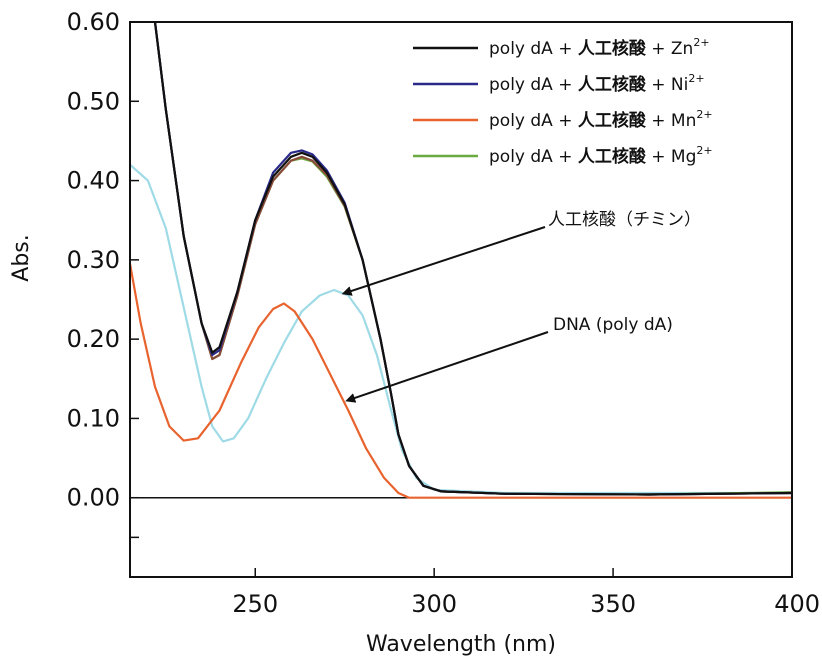 This screenshot has width=822, height=664. What do you see at coordinates (461, 644) in the screenshot?
I see `x-axis-title: Wavelength (nm)` at bounding box center [461, 644].